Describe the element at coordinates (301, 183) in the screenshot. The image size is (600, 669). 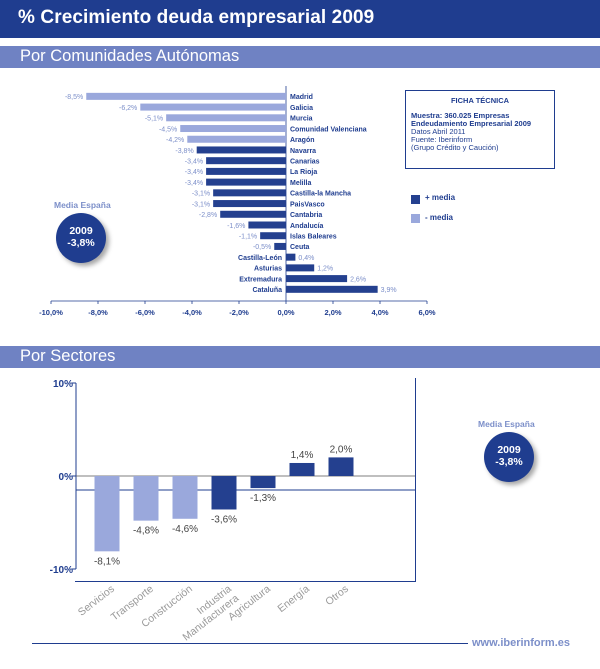
I see `category-label: Melilla` at that location.